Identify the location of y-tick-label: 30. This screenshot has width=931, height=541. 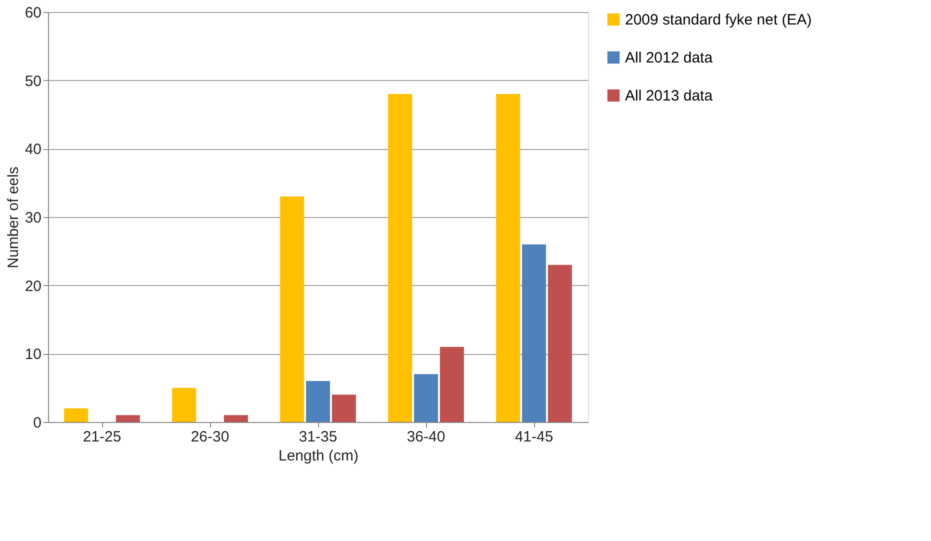
(33, 218).